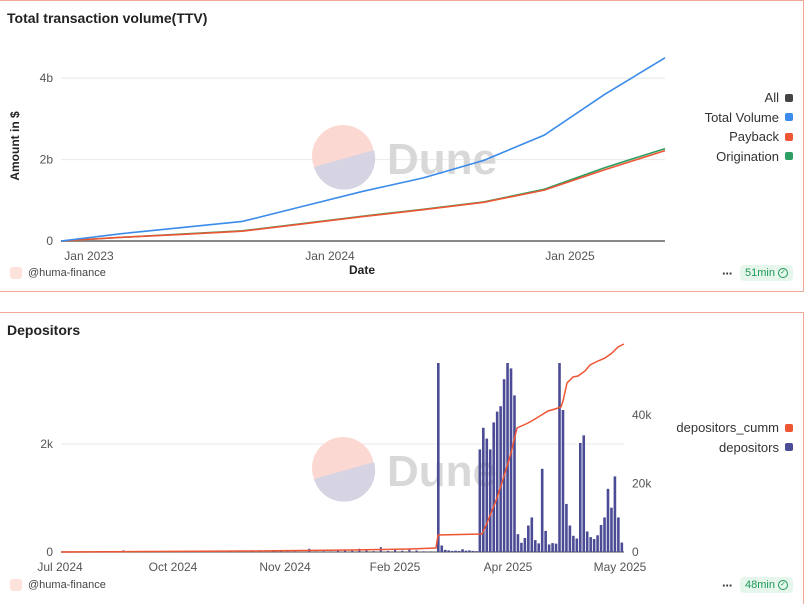  Describe the element at coordinates (727, 428) in the screenshot. I see `legend-label: depositors_cumm` at that location.